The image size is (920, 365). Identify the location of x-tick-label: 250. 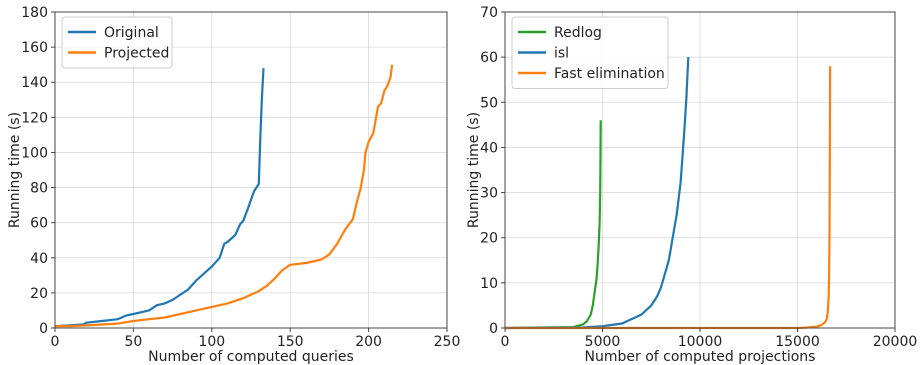
(447, 342).